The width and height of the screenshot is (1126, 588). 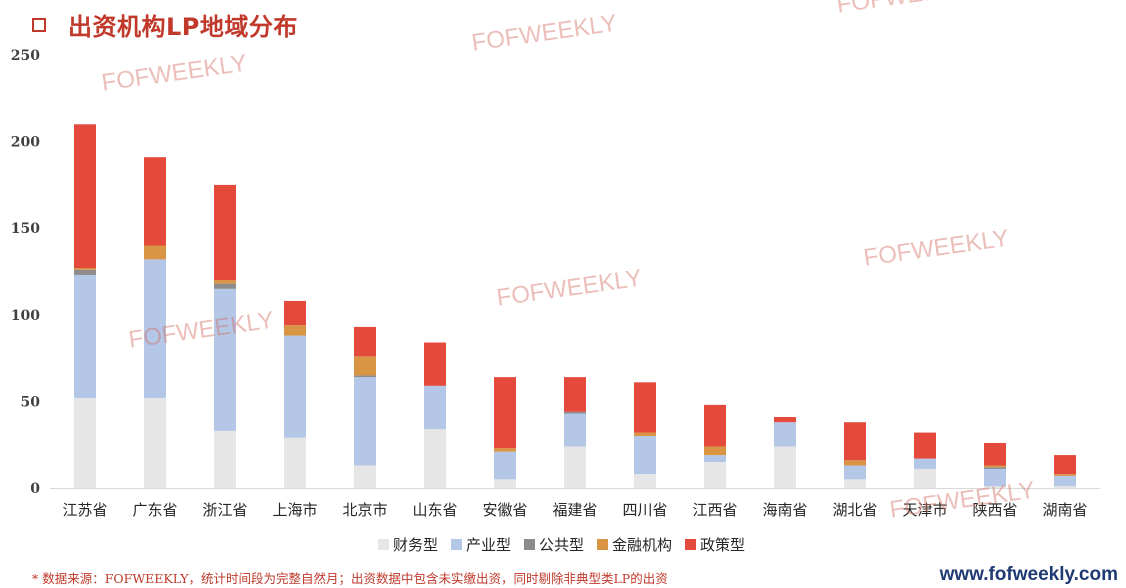 I want to click on x-tick-label: 北京市, so click(x=364, y=510).